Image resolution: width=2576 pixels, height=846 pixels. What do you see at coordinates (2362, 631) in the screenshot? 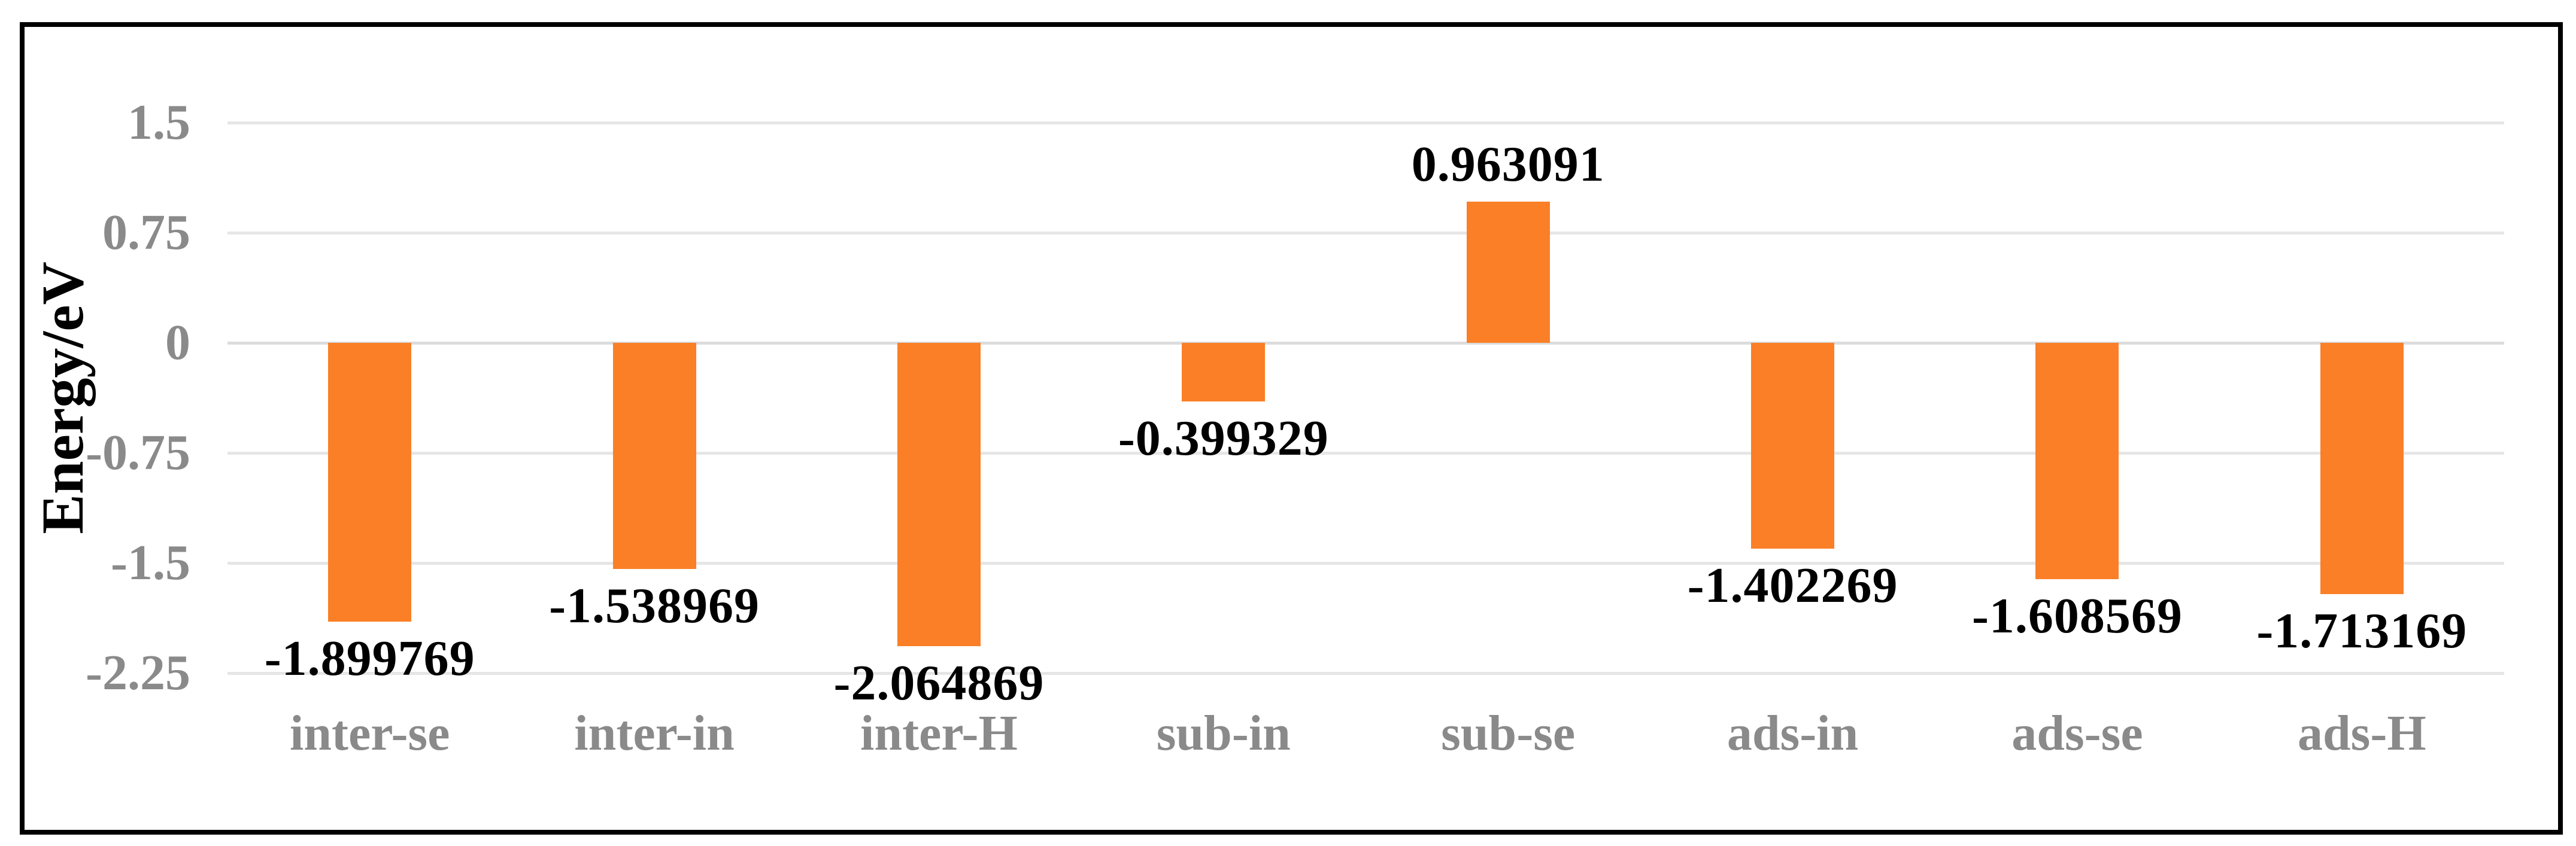
I see `bar-value-label: -1.713169` at bounding box center [2362, 631].